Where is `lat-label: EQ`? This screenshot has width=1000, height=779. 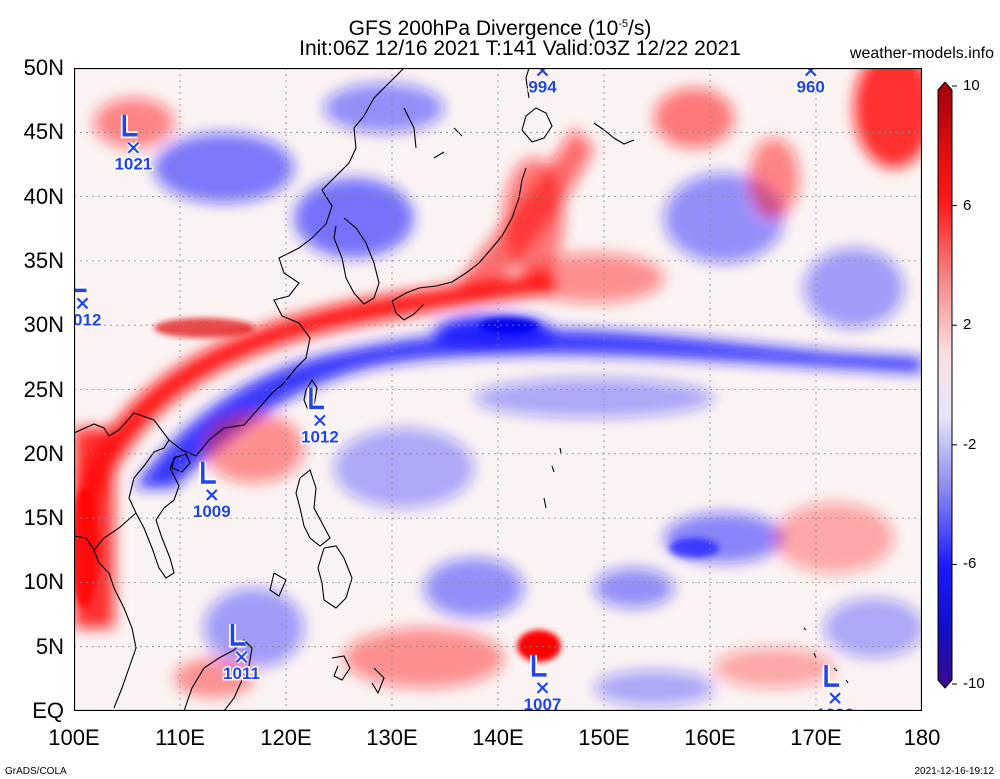
lat-label: EQ is located at coordinates (48, 710).